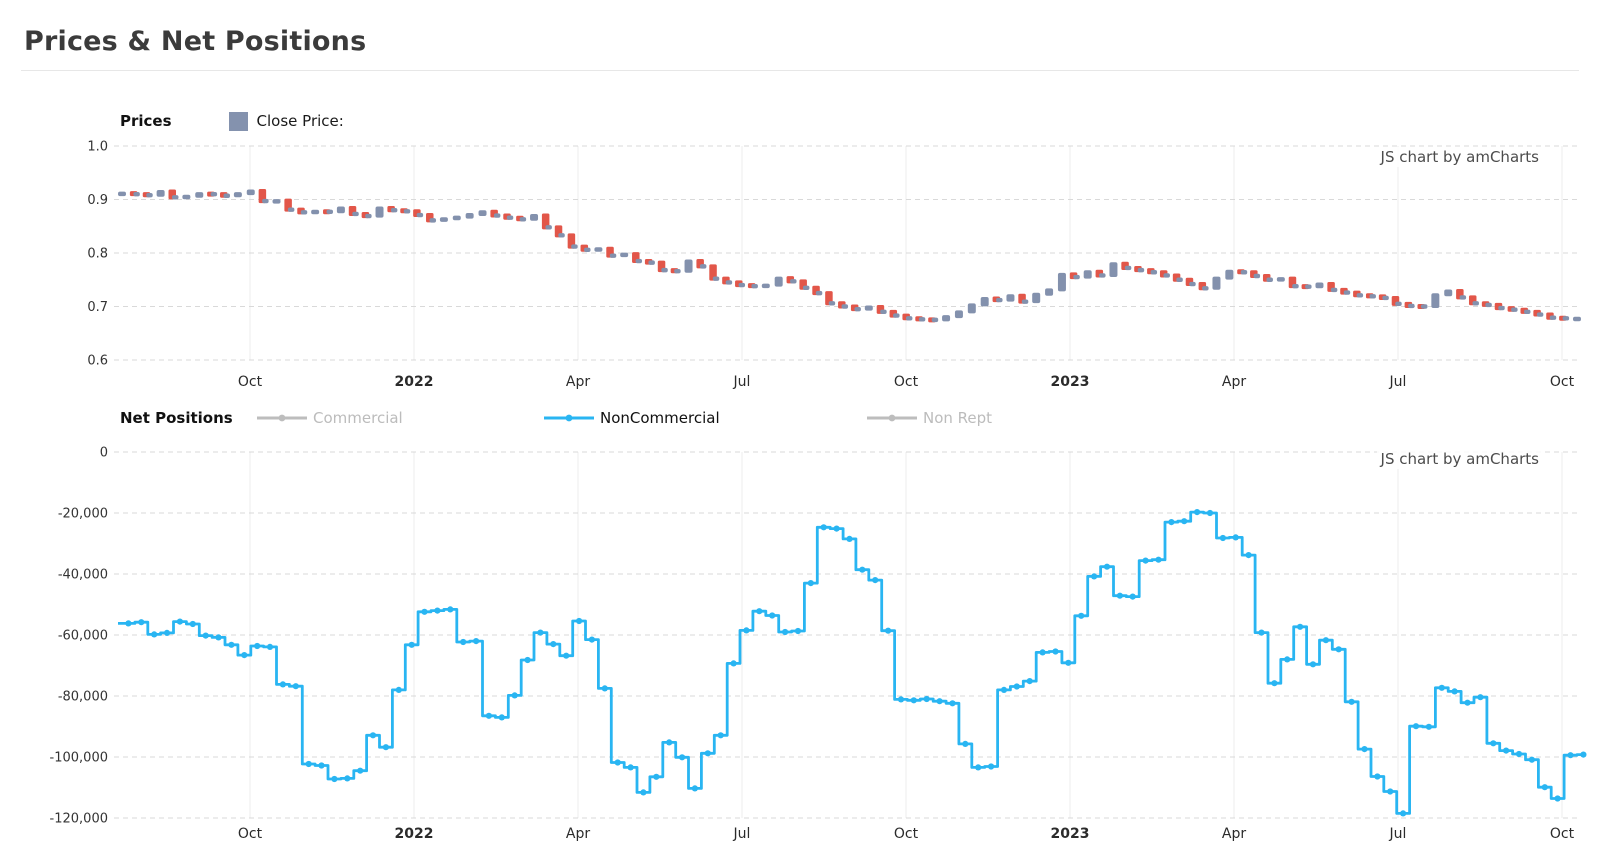  Describe the element at coordinates (97, 307) in the screenshot. I see `svg-text: 0.7` at that location.